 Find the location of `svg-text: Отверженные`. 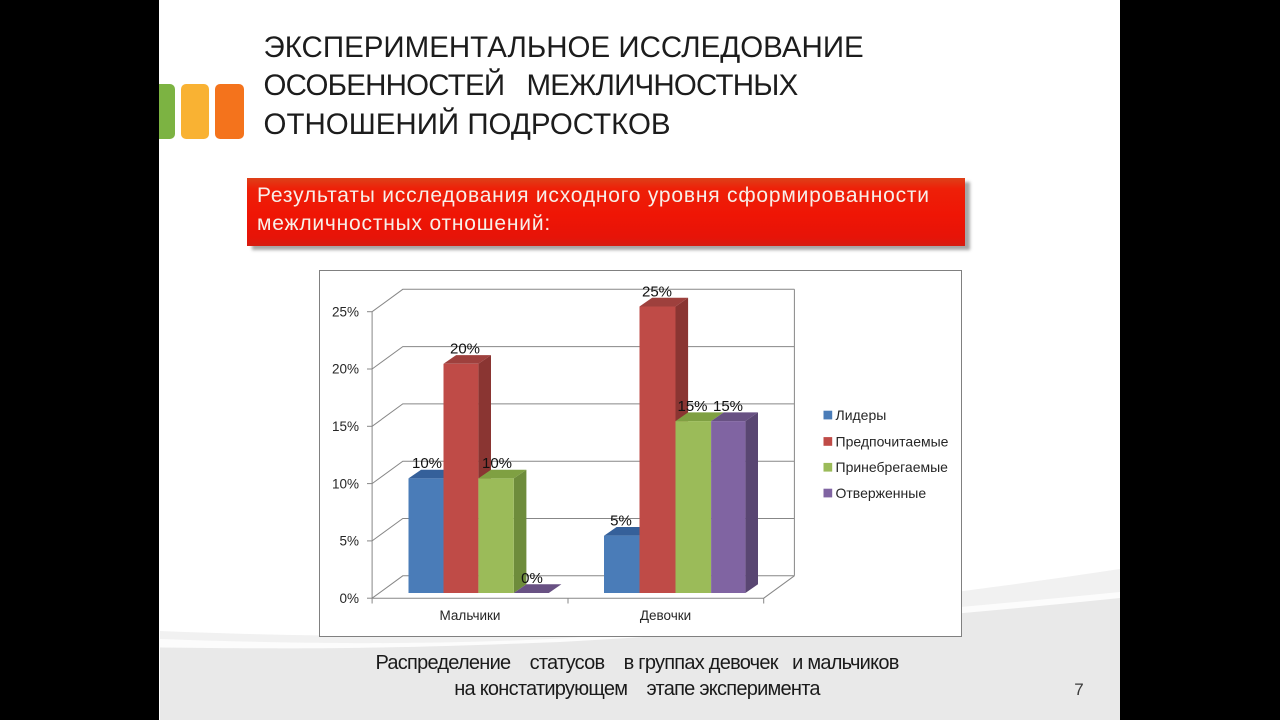

svg-text: Отверженные is located at coordinates (881, 493).